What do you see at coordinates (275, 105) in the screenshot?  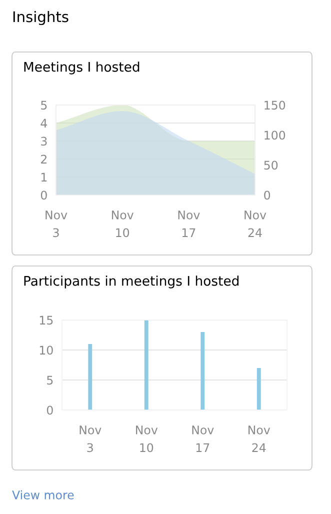 I see `y2-tick-label: 150` at bounding box center [275, 105].